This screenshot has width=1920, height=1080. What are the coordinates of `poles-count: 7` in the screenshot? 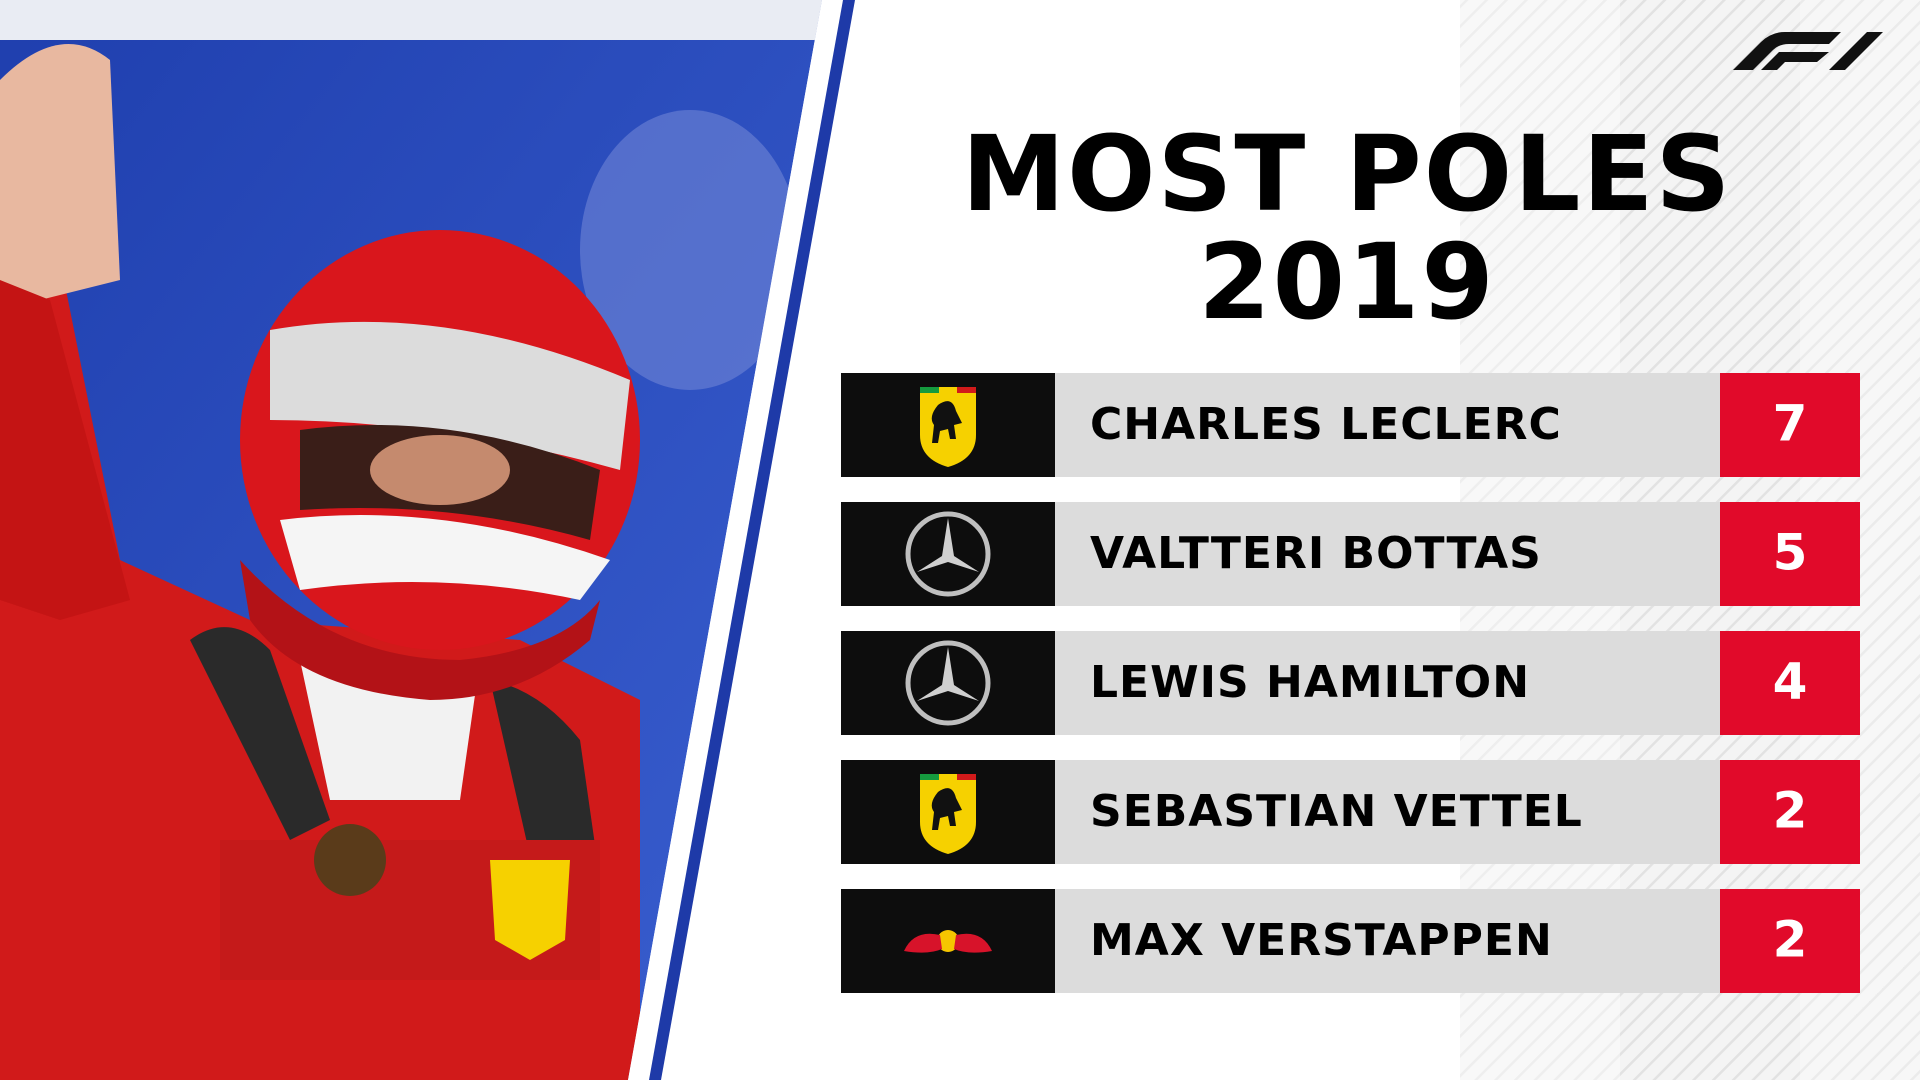 It's located at (1790, 424).